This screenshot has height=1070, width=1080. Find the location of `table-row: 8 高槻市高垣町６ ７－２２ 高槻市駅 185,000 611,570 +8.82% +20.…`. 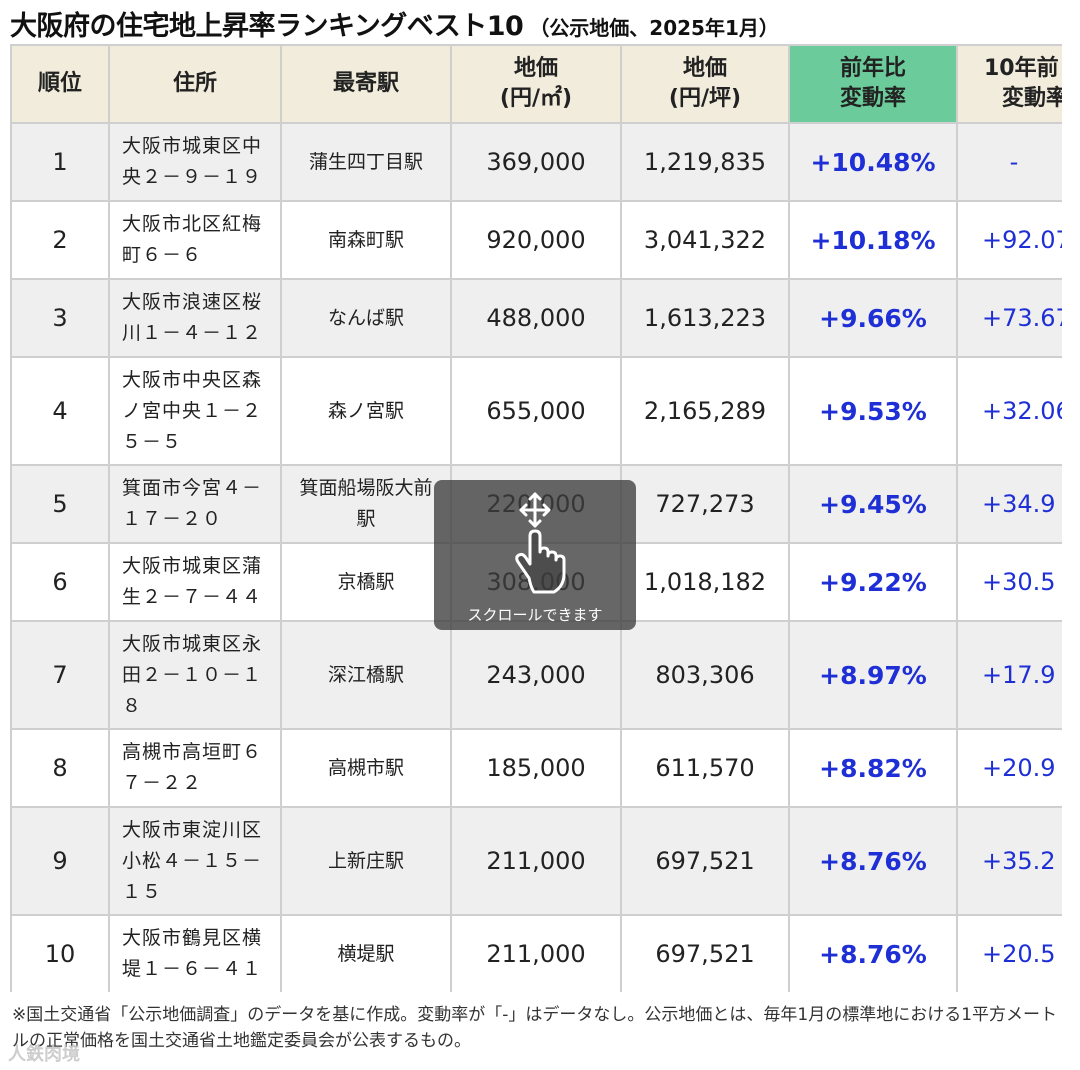

table-row: 8 高槻市高垣町６ ７－２２ 高槻市駅 185,000 611,570 +8.82% +20.… is located at coordinates (536, 768).